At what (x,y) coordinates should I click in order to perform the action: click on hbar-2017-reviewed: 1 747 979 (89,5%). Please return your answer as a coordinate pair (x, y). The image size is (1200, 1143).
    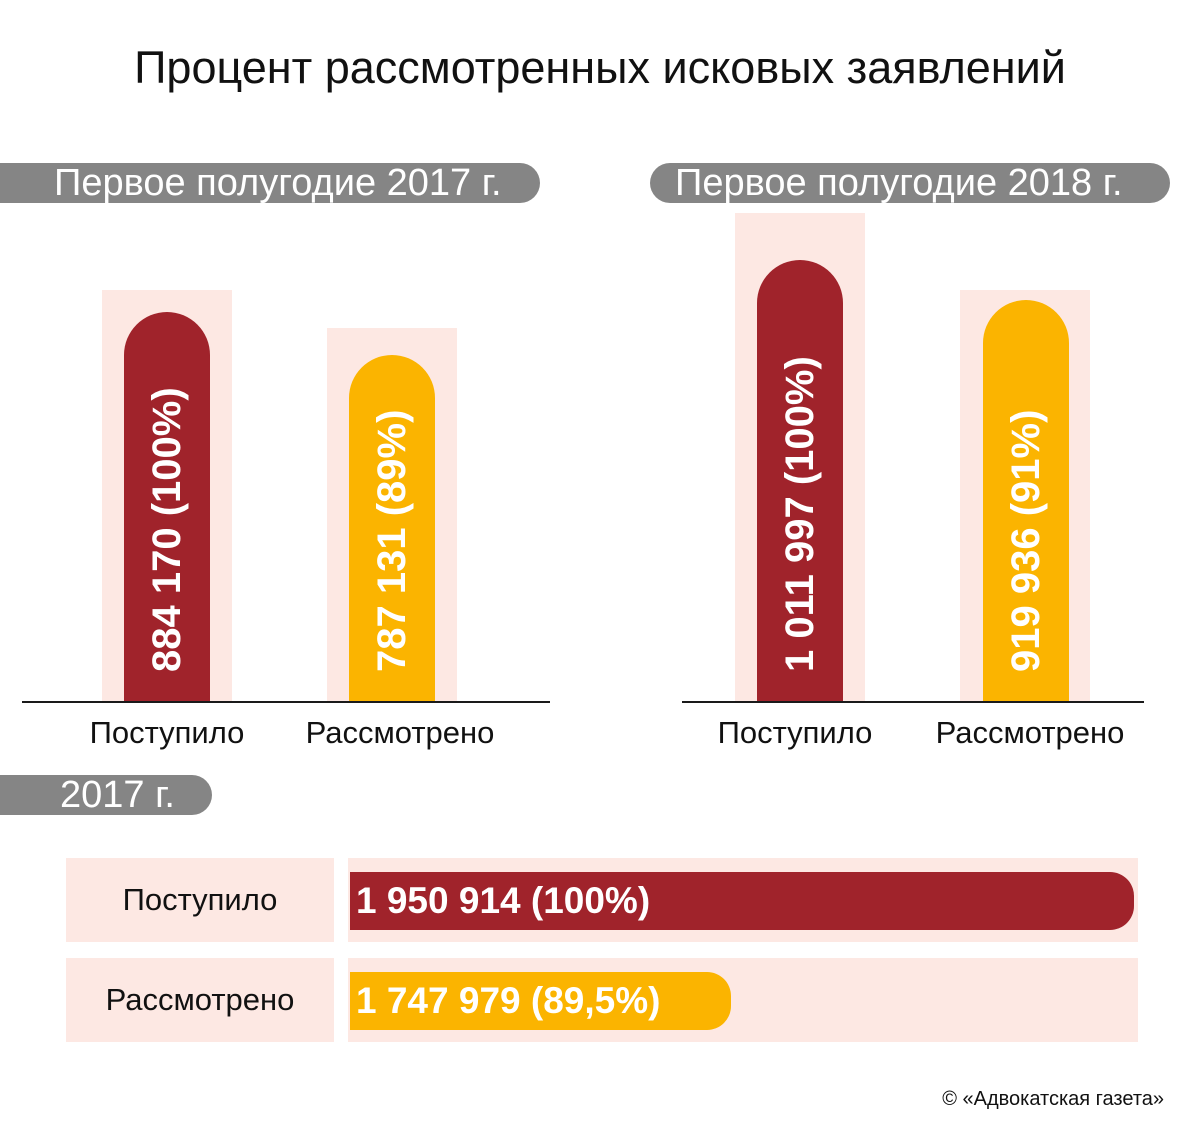
    Looking at the image, I should click on (540, 1001).